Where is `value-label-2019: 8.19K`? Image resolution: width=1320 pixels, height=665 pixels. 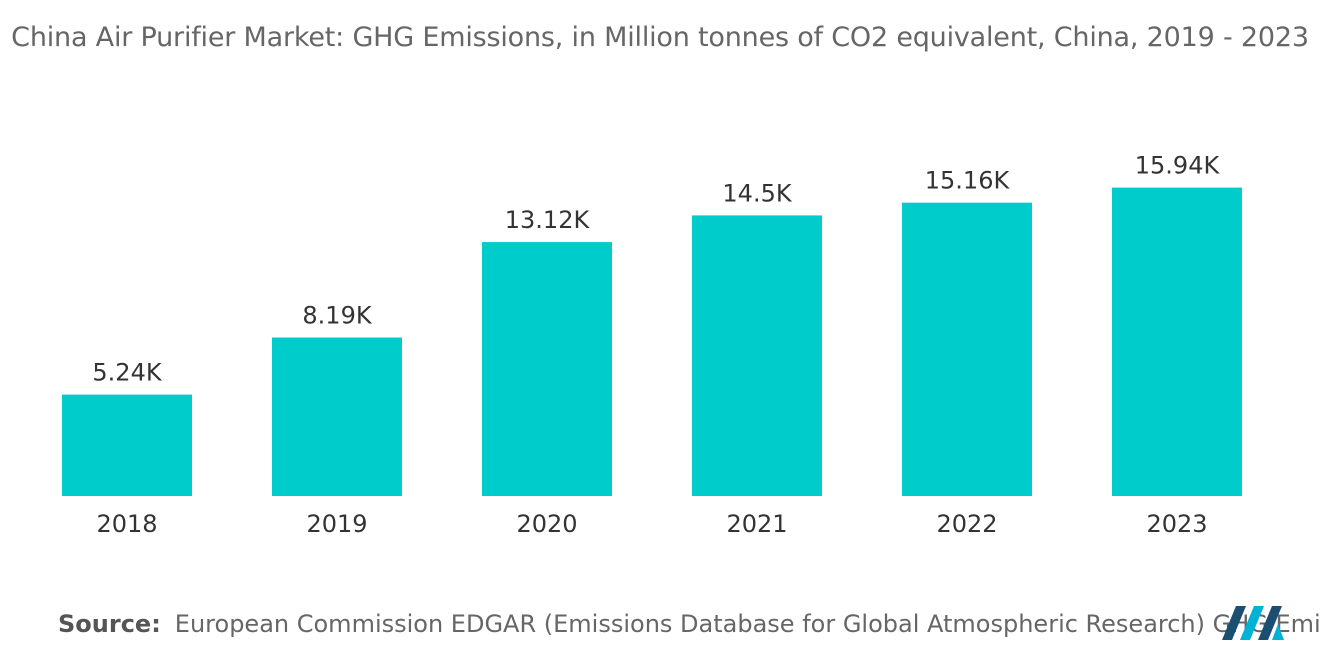 value-label-2019: 8.19K is located at coordinates (337, 316).